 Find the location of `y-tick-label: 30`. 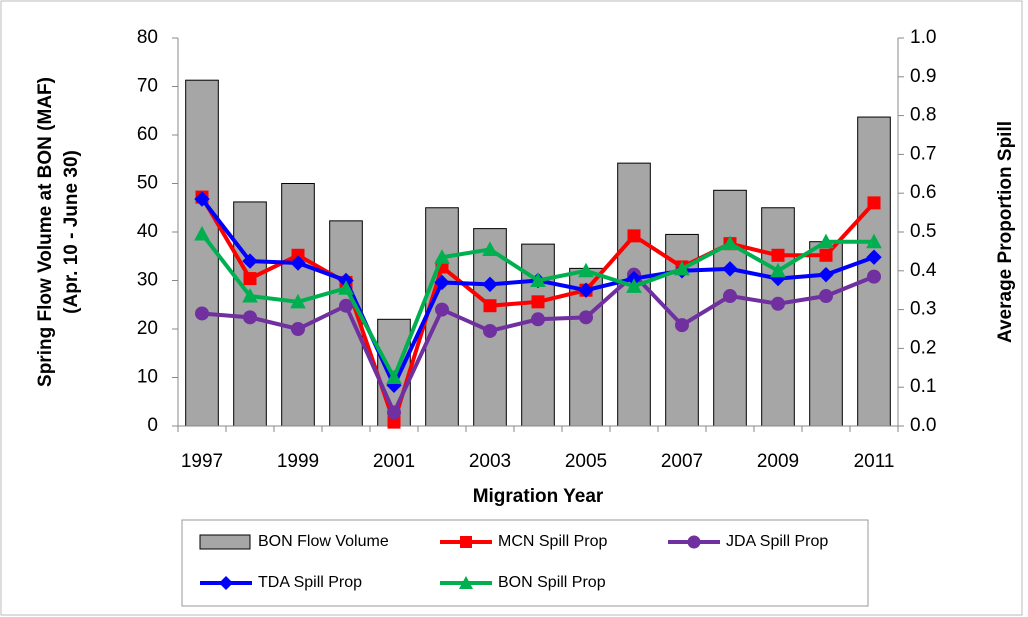

y-tick-label: 30 is located at coordinates (147, 280).